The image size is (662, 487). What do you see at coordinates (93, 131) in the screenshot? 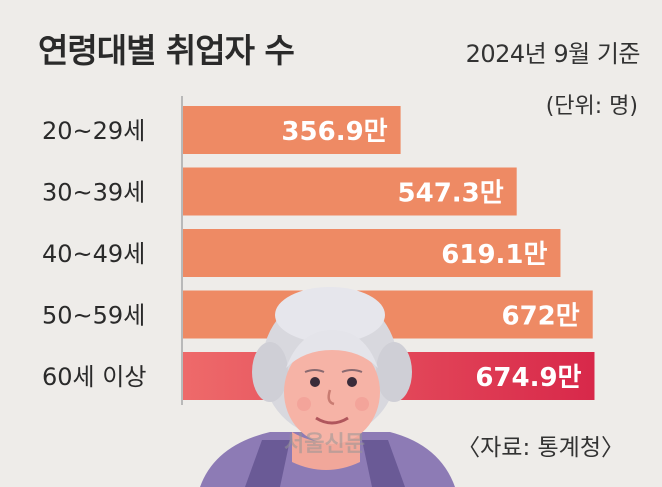
I see `category-label-1: 20~29세` at bounding box center [93, 131].